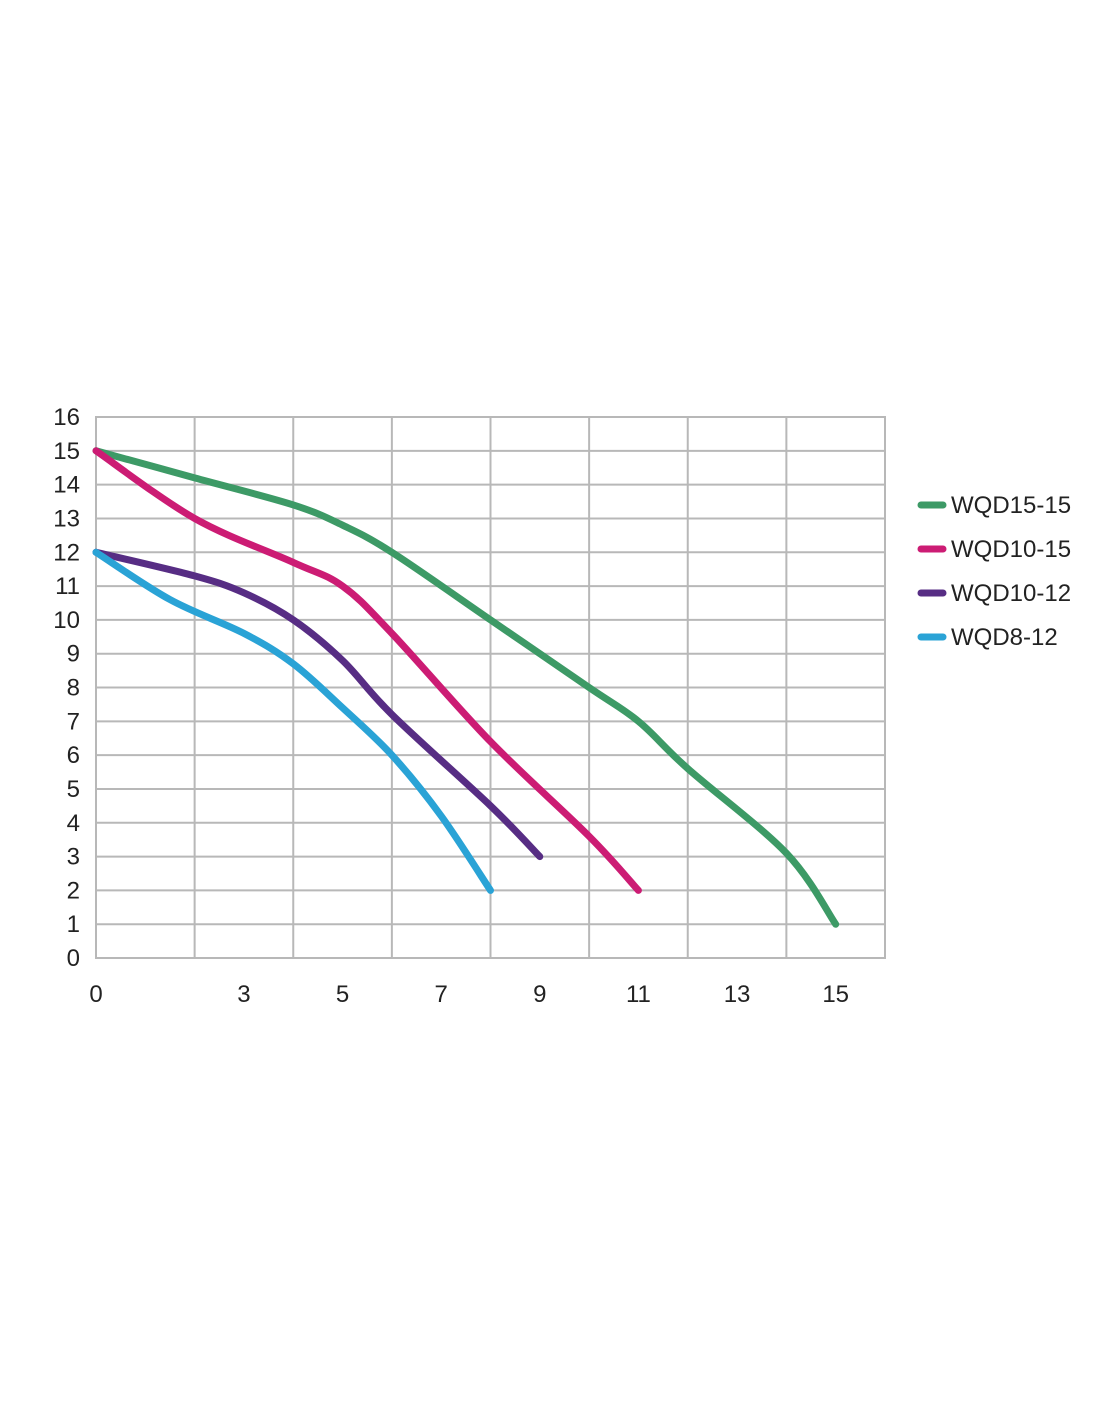 Image resolution: width=1100 pixels, height=1427 pixels. I want to click on y-tick-label: 1, so click(73, 924).